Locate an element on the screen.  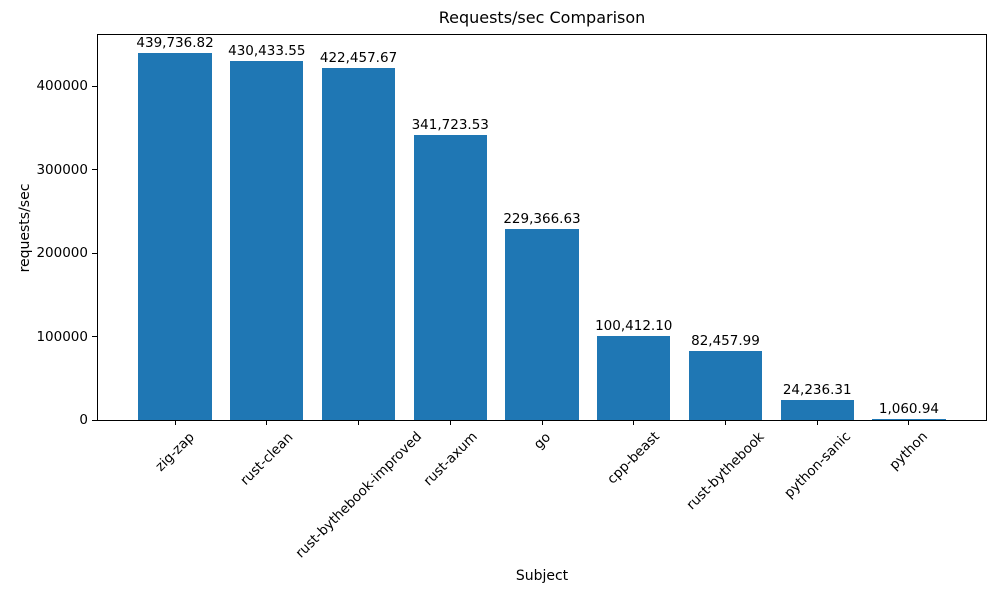
x-tick-label: python-sanic is located at coordinates (817, 465).